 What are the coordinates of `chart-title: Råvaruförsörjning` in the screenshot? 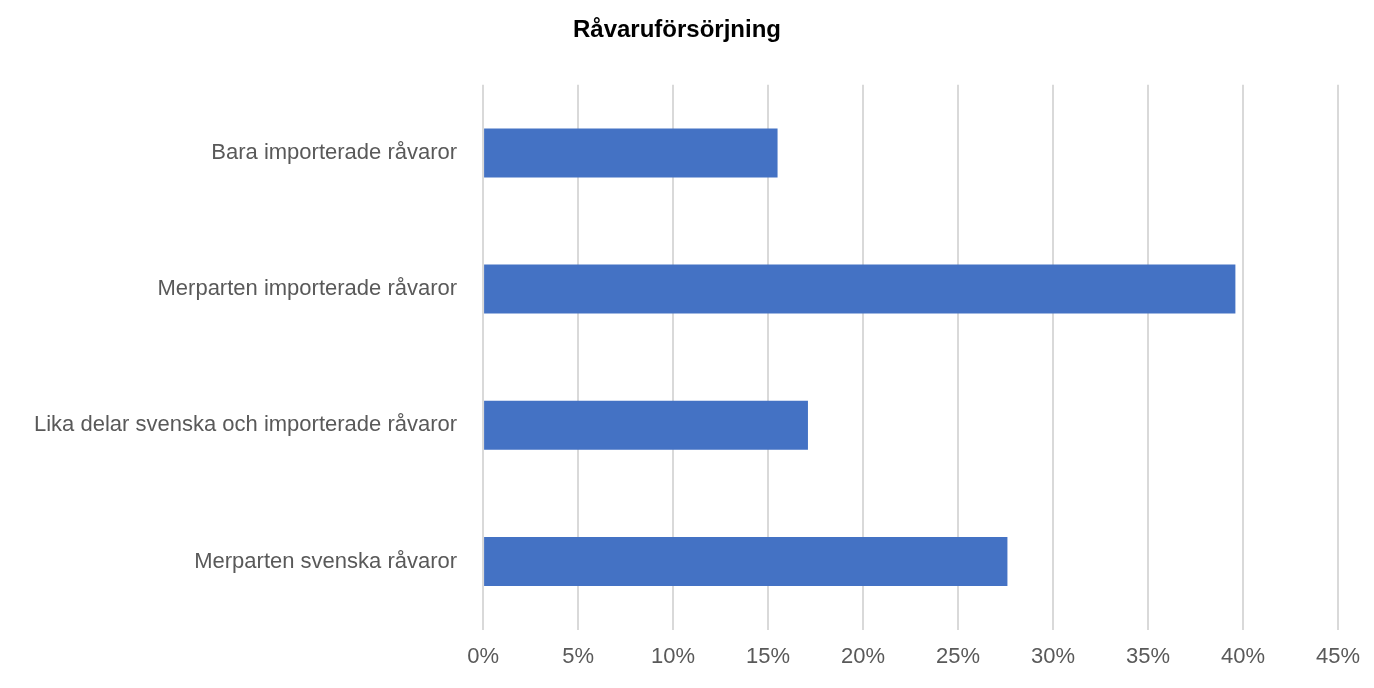 It's located at (677, 29).